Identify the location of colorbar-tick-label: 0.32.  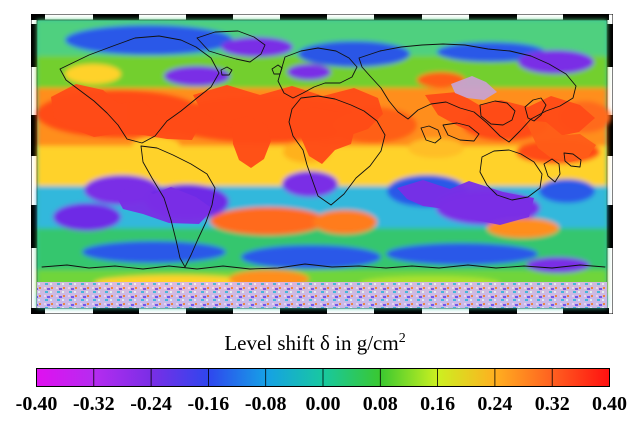
(552, 404).